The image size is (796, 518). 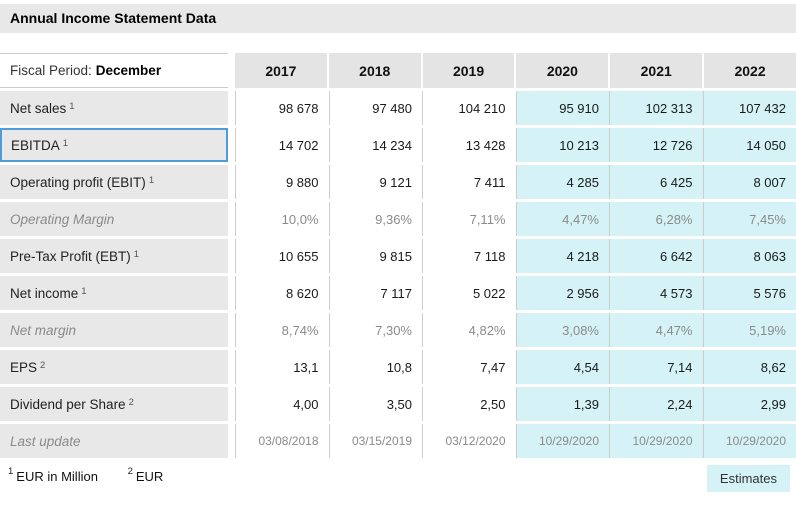 What do you see at coordinates (748, 478) in the screenshot?
I see `estimates-legend-badge: Estimates` at bounding box center [748, 478].